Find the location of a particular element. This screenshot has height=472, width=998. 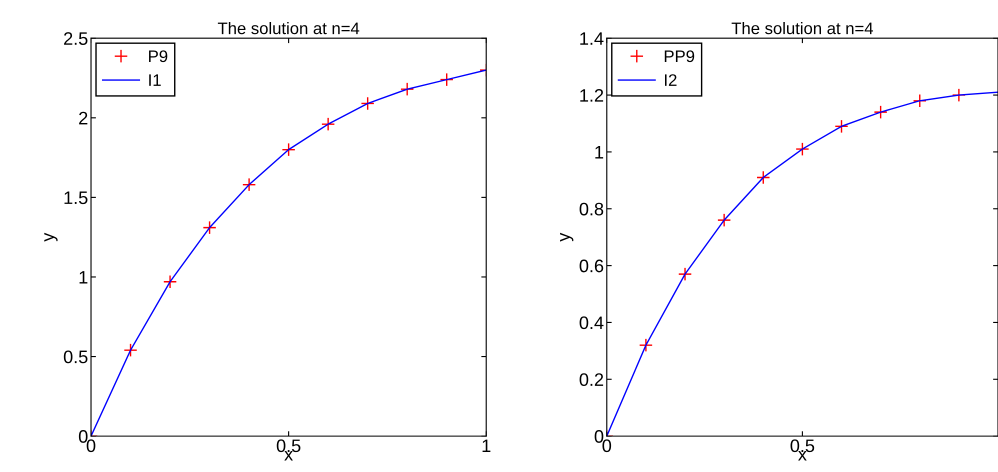

y-tick-label: 0.2 is located at coordinates (592, 379).